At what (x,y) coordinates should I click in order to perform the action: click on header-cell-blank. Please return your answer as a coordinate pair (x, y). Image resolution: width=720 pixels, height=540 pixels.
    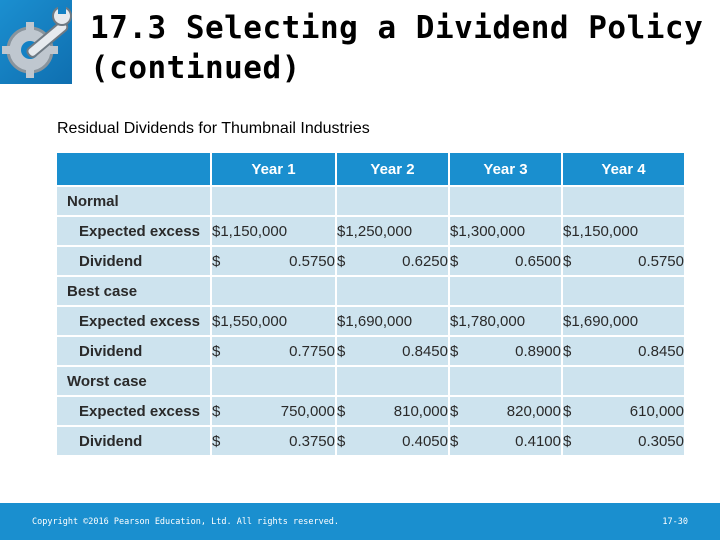
    Looking at the image, I should click on (133, 169).